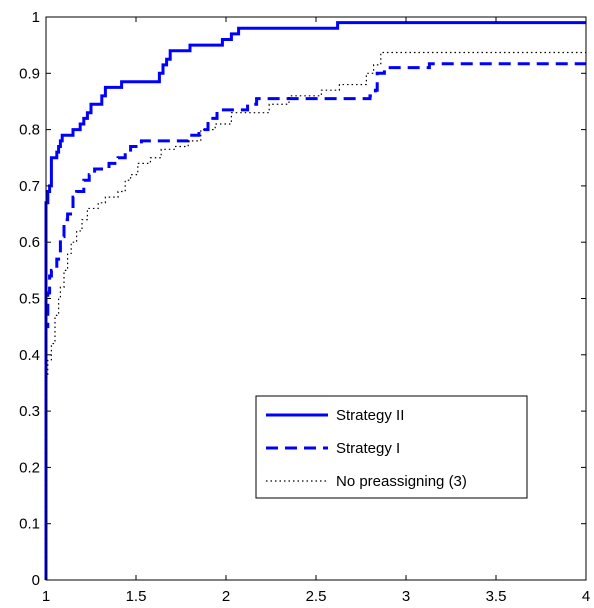 The width and height of the screenshot is (594, 608). I want to click on x-tick-label: 3, so click(406, 596).